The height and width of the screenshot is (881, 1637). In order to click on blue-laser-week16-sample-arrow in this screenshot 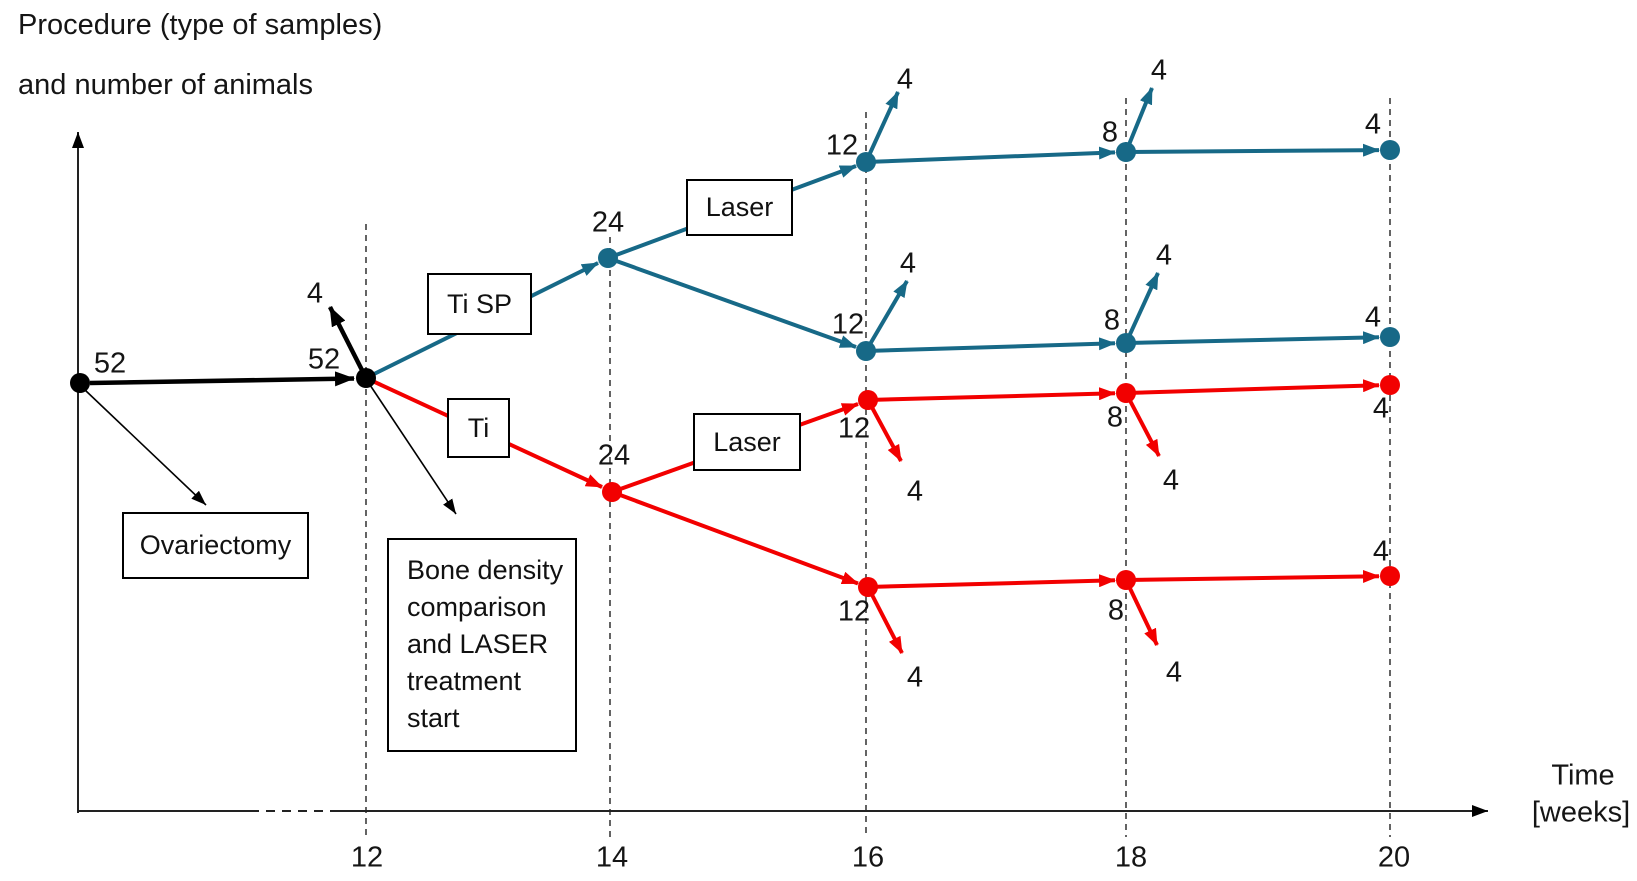, I will do `click(882, 127)`.